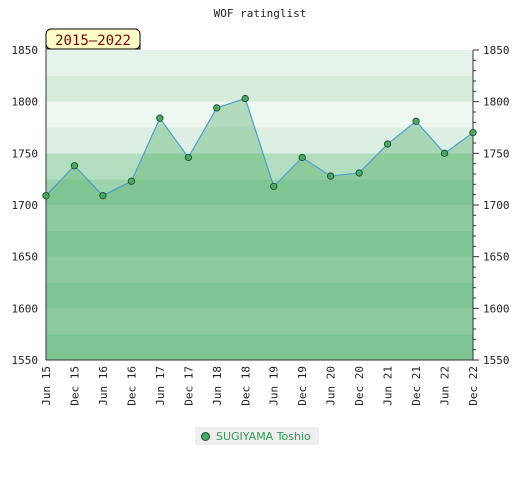 This screenshot has height=480, width=520. What do you see at coordinates (302, 386) in the screenshot?
I see `x-tick-label: Dec 19` at bounding box center [302, 386].